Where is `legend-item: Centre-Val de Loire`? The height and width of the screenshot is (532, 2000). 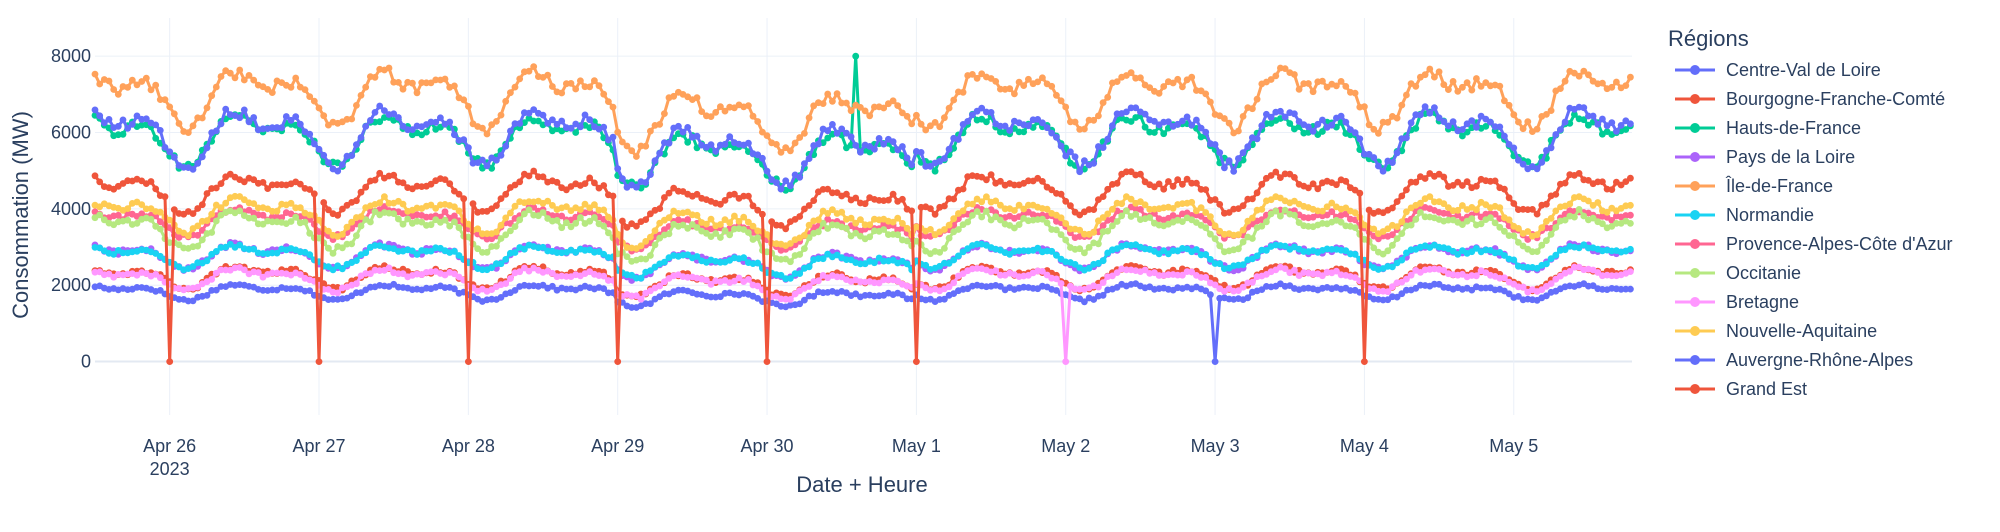
legend-item: Centre-Val de Loire is located at coordinates (1778, 70).